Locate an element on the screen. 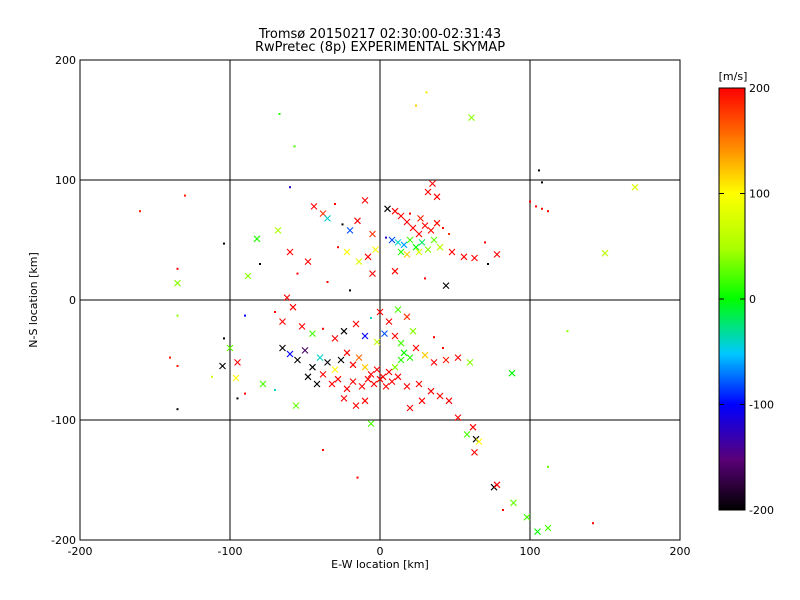 The height and width of the screenshot is (600, 800). y-axis-label: N-S location [km] is located at coordinates (33, 300).